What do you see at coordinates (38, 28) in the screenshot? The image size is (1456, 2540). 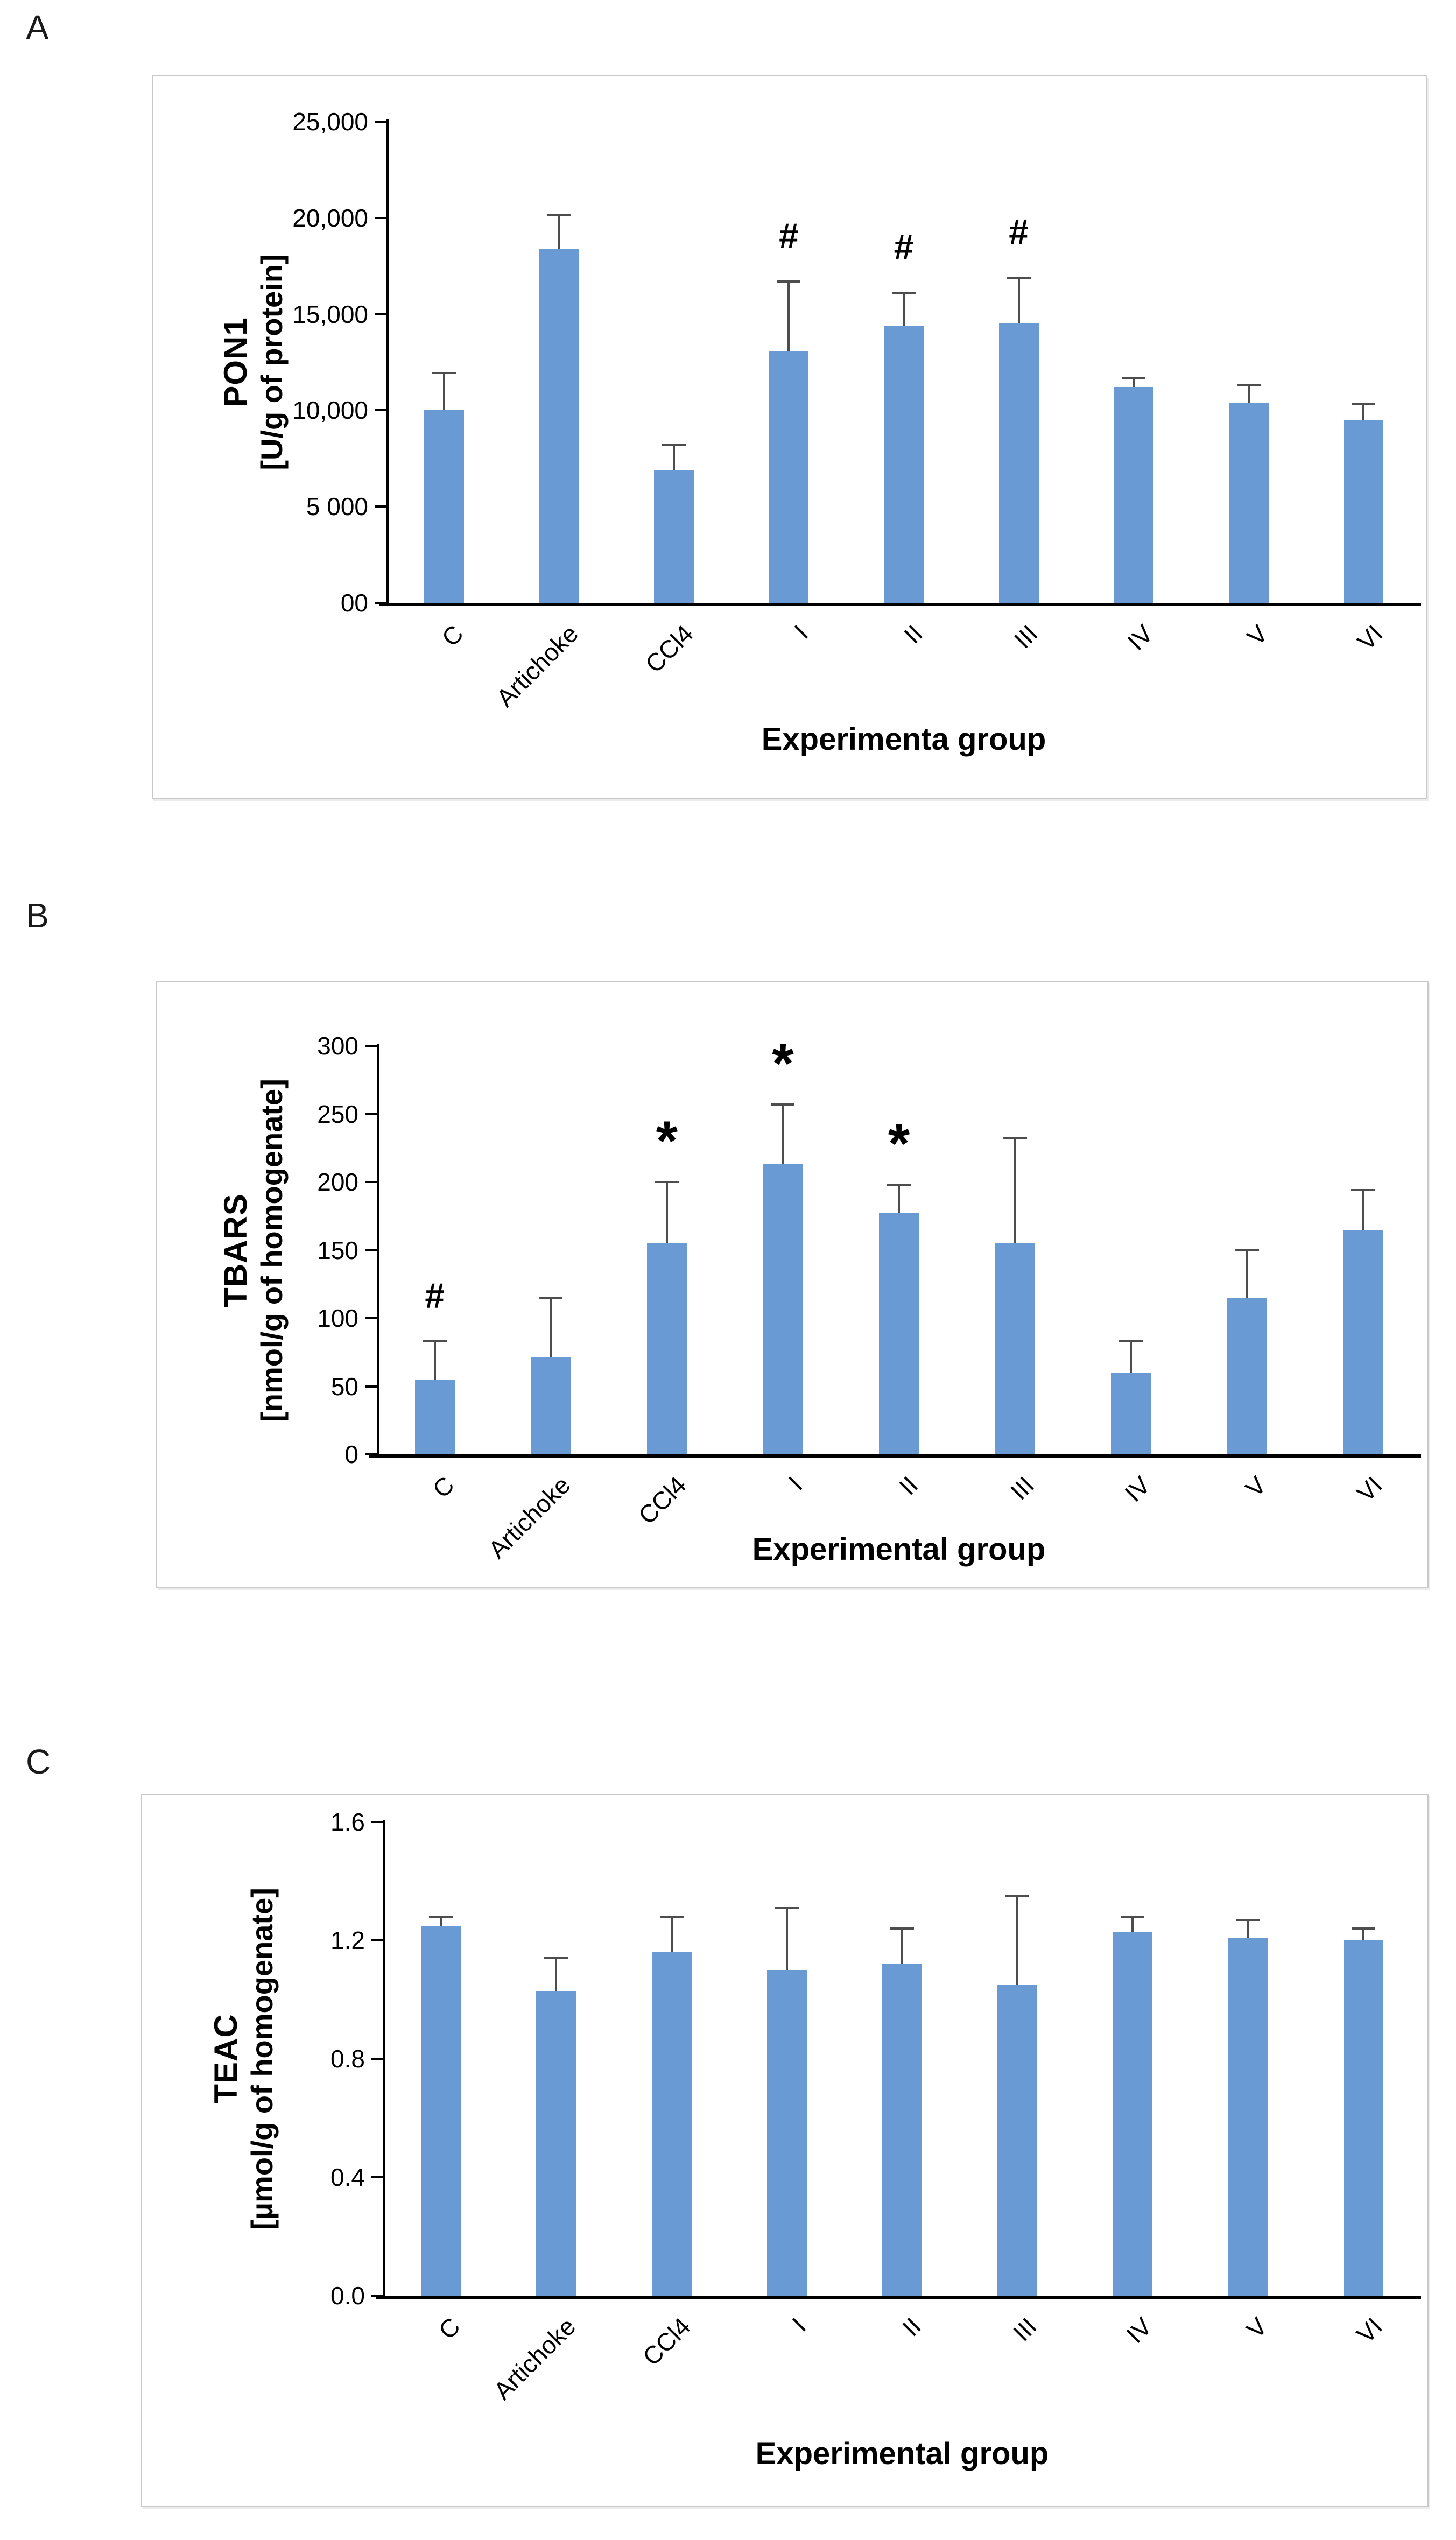 I see `panel-label: A` at bounding box center [38, 28].